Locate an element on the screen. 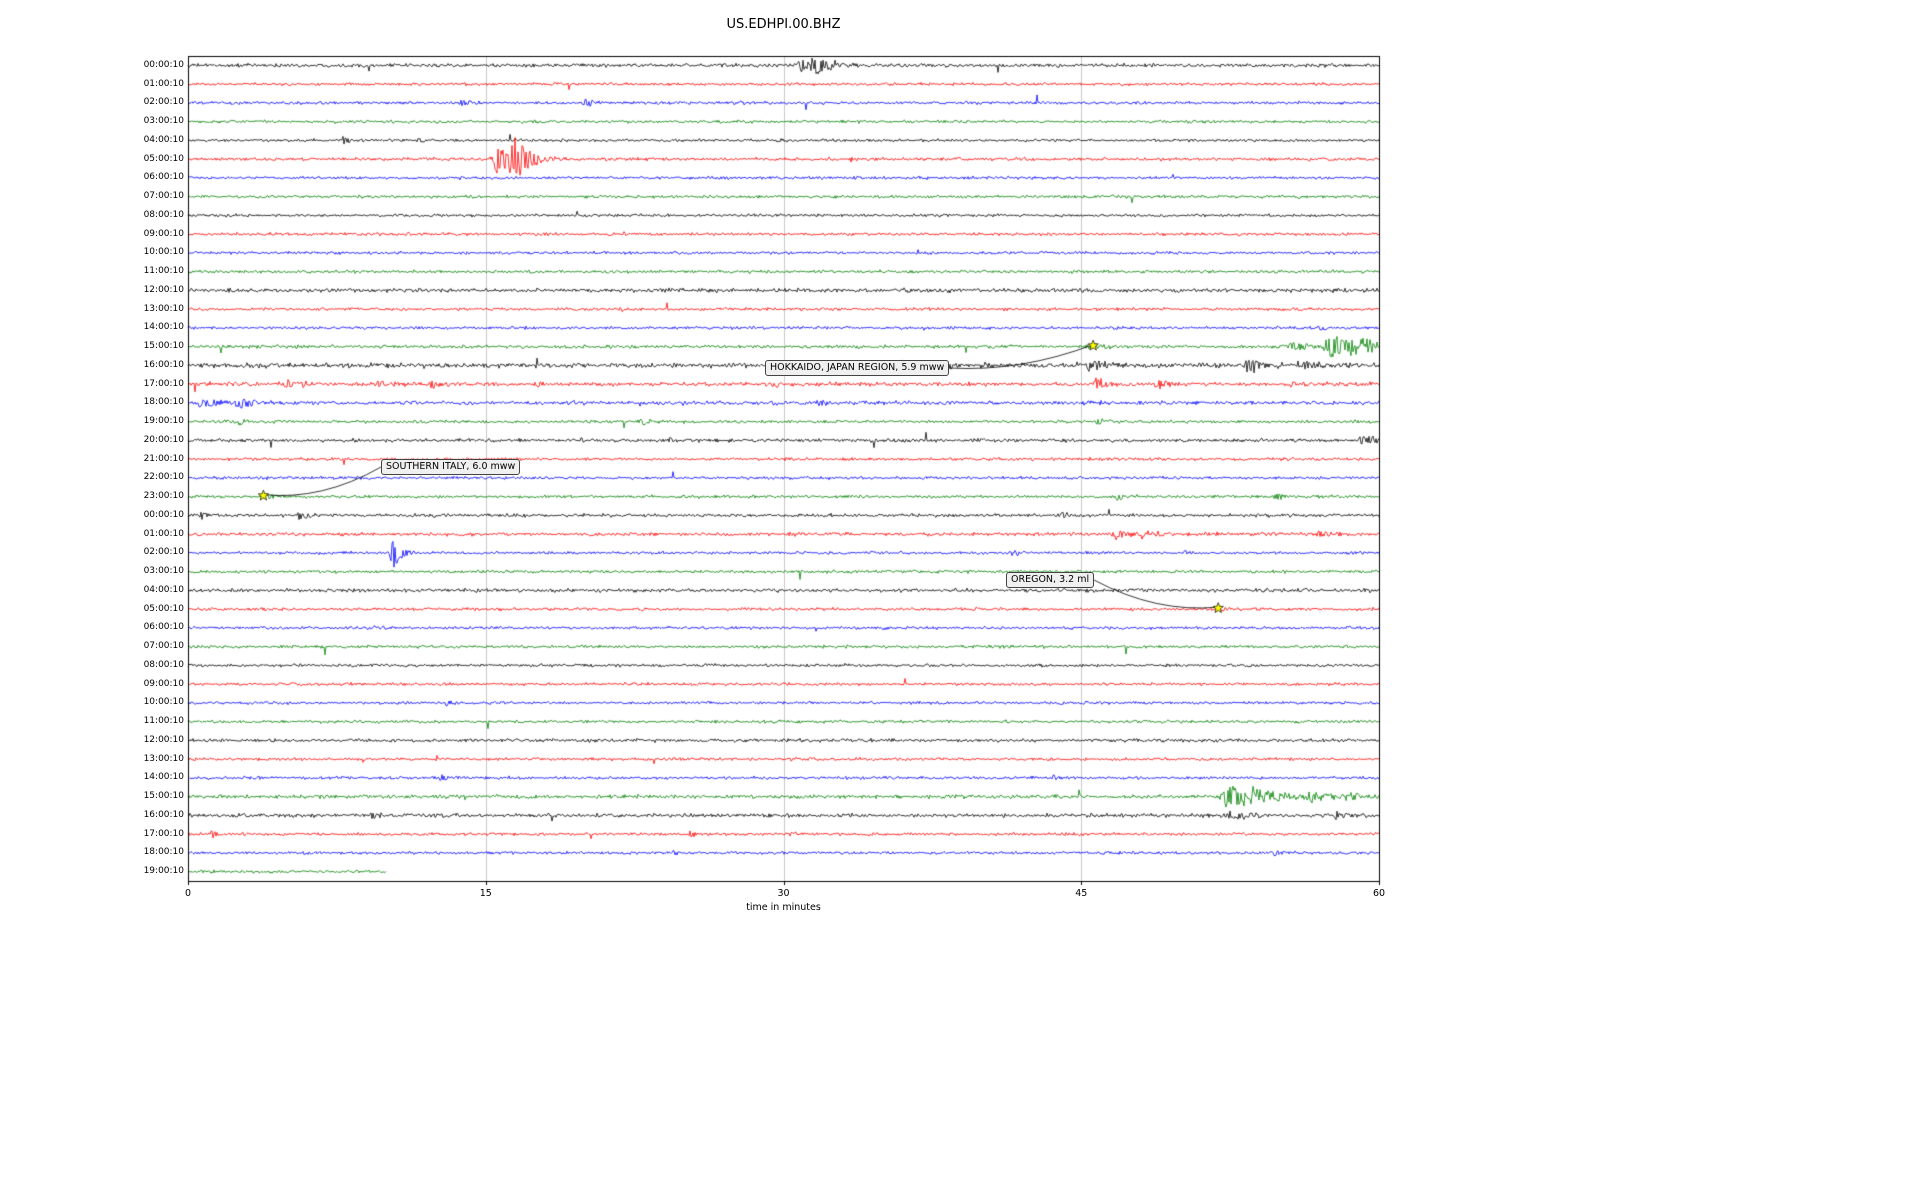 The width and height of the screenshot is (1920, 1200). row-time-label: 20:00:10 is located at coordinates (163, 439).